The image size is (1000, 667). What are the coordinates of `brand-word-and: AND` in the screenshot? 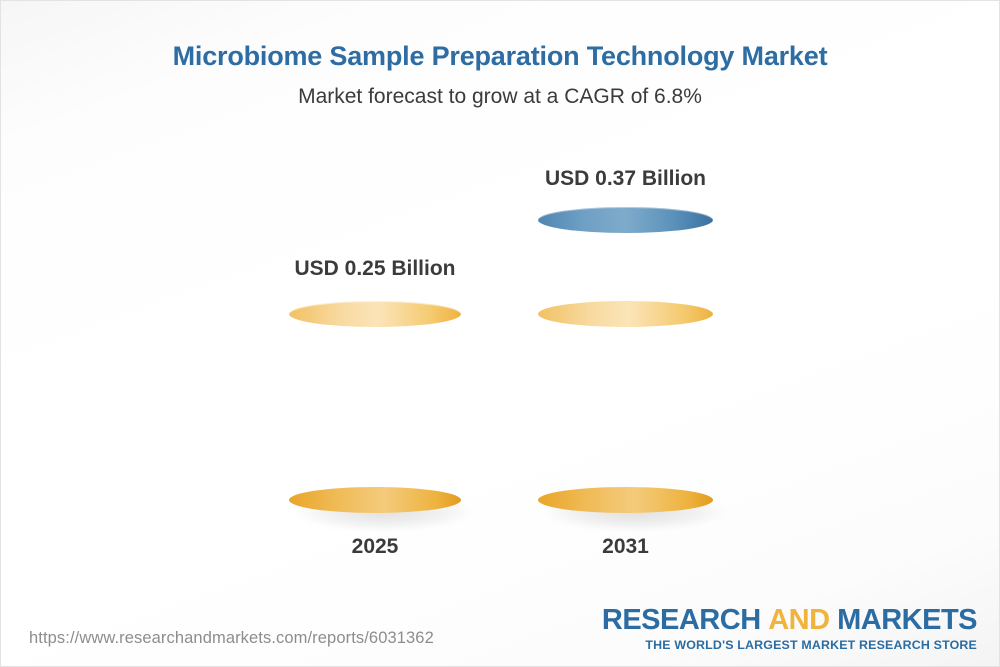 It's located at (799, 619).